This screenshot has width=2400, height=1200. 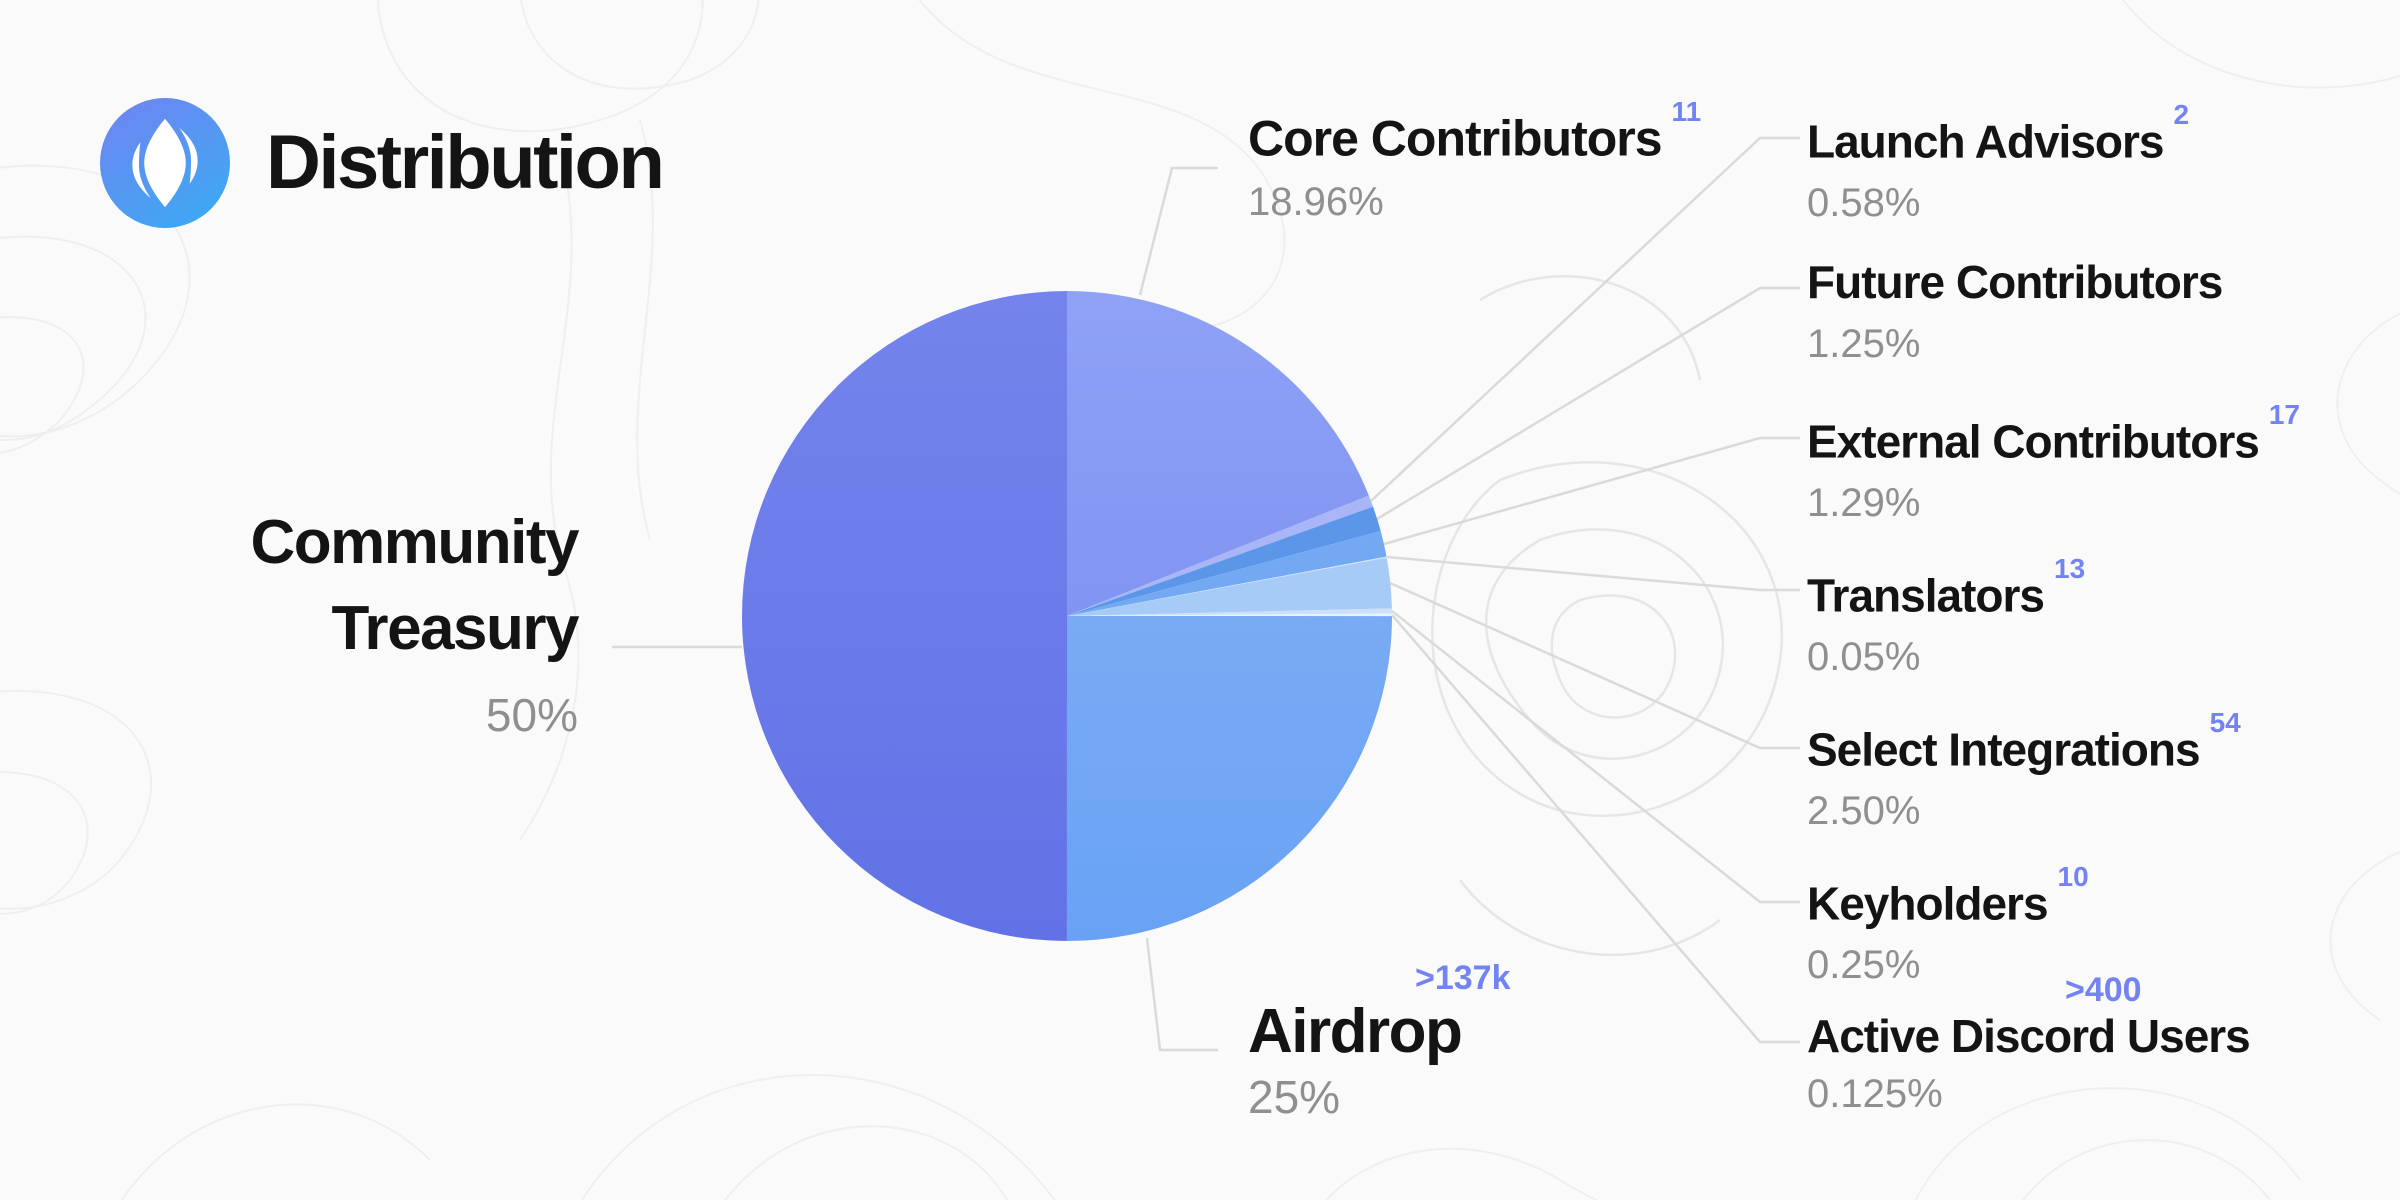 What do you see at coordinates (1864, 965) in the screenshot?
I see `slice-percent: 0.25%` at bounding box center [1864, 965].